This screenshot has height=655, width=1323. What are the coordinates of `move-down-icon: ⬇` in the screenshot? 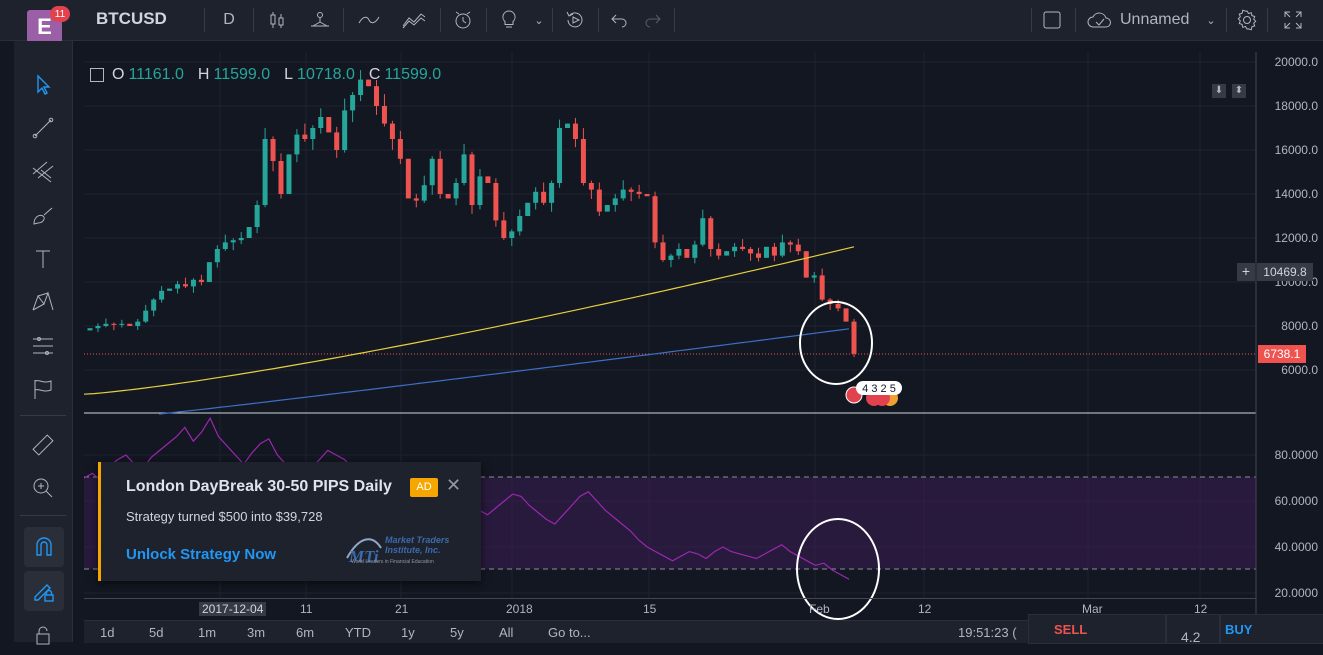 It's located at (1219, 91).